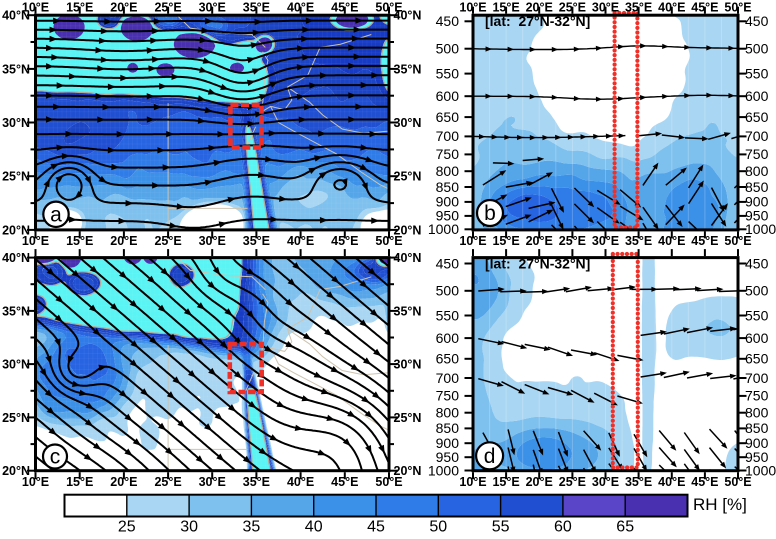 The height and width of the screenshot is (539, 776). I want to click on svg-text: 50, so click(438, 527).